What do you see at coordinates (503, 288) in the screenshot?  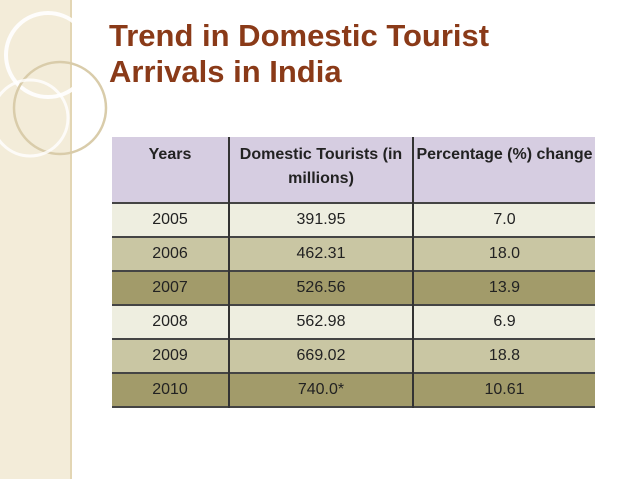 I see `cell-change: 13.9` at bounding box center [503, 288].